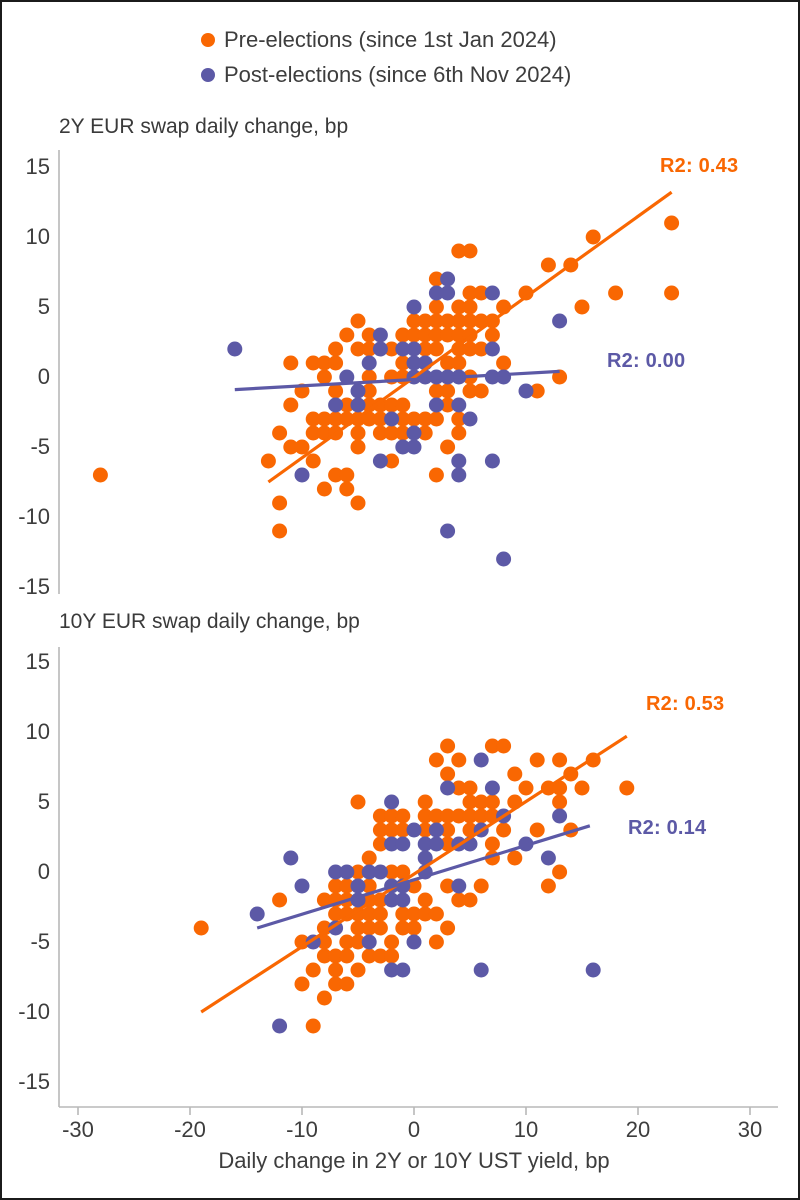 Image resolution: width=800 pixels, height=1200 pixels. What do you see at coordinates (209, 621) in the screenshot?
I see `chart-title-10y-swap: 10Y EUR swap daily change, bp` at bounding box center [209, 621].